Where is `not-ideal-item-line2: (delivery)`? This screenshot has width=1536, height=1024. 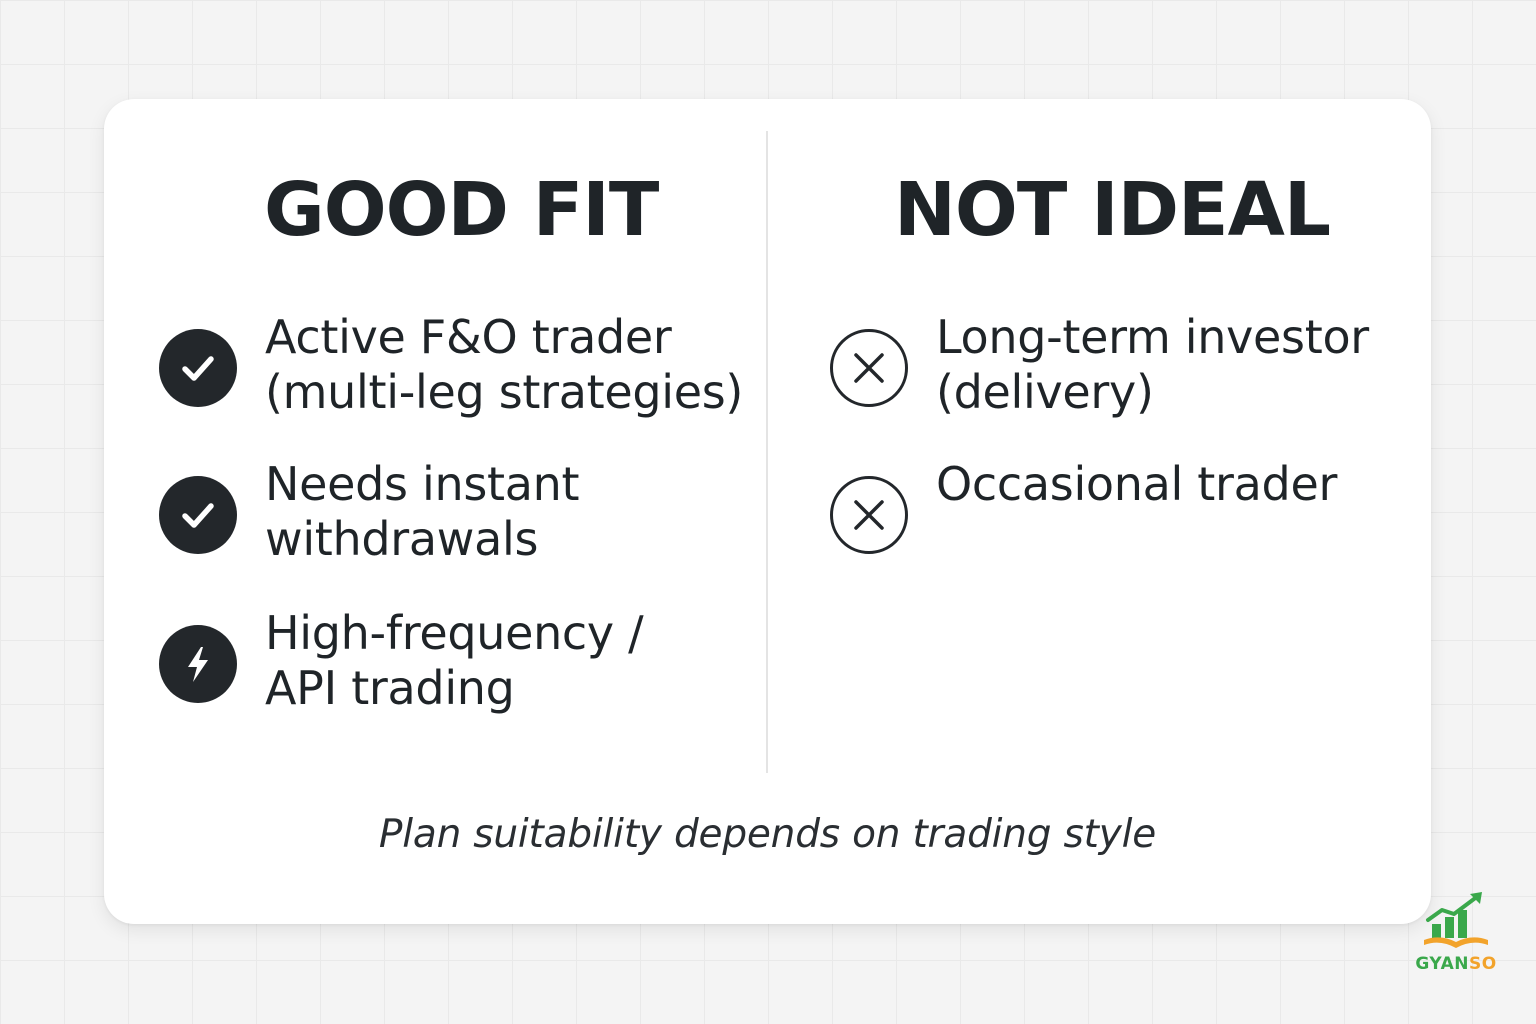 not-ideal-item-line2: (delivery) is located at coordinates (1045, 392).